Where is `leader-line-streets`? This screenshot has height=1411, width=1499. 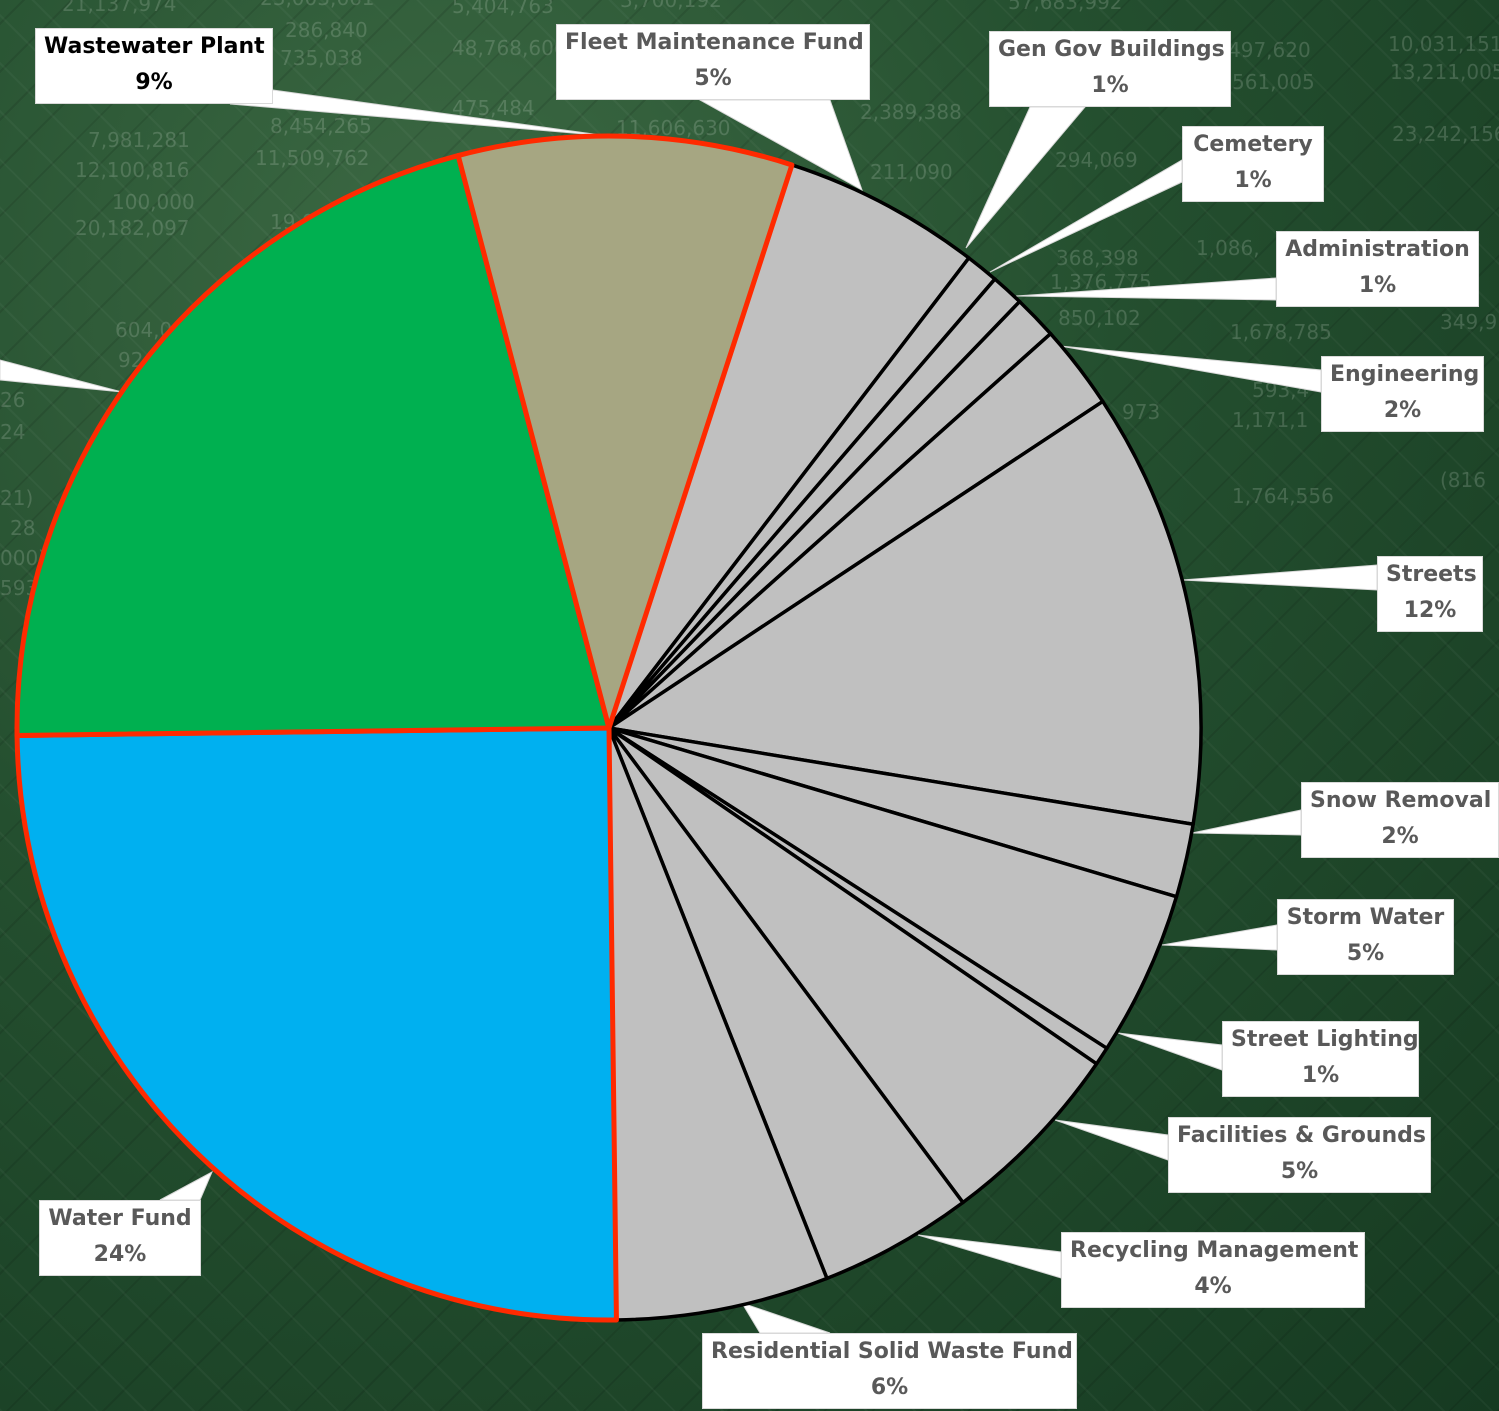
leader-line-streets is located at coordinates (1279, 577).